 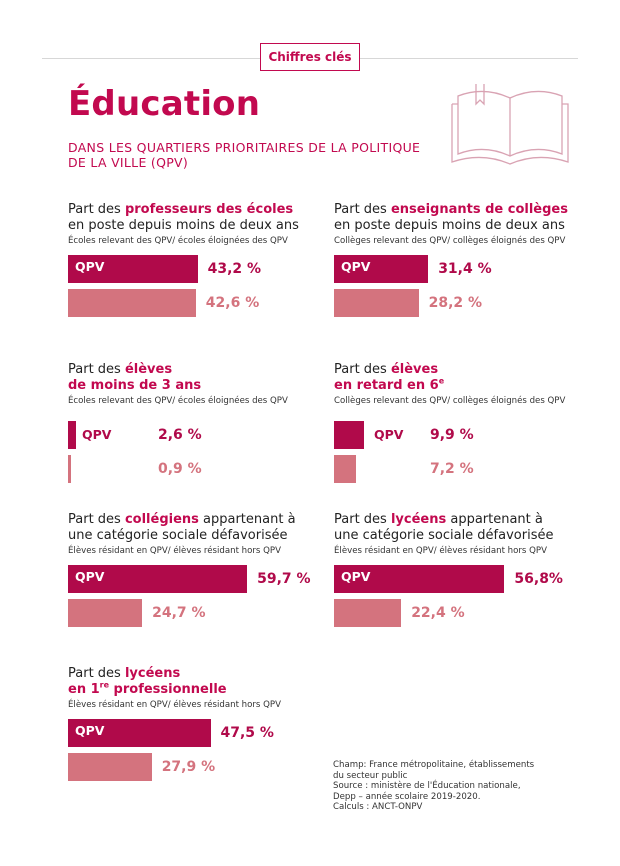 I want to click on qpv-value-label: 9,9 %, so click(x=452, y=435).